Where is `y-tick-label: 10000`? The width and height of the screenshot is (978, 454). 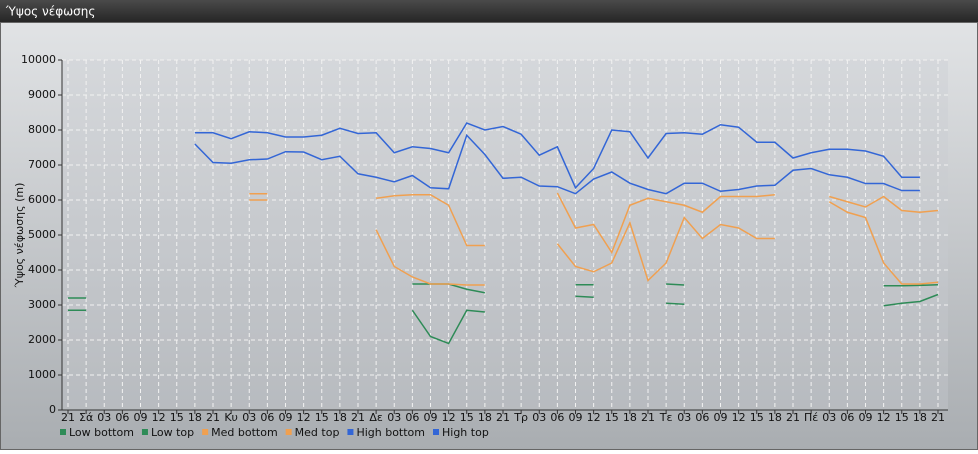 y-tick-label: 10000 is located at coordinates (38, 59).